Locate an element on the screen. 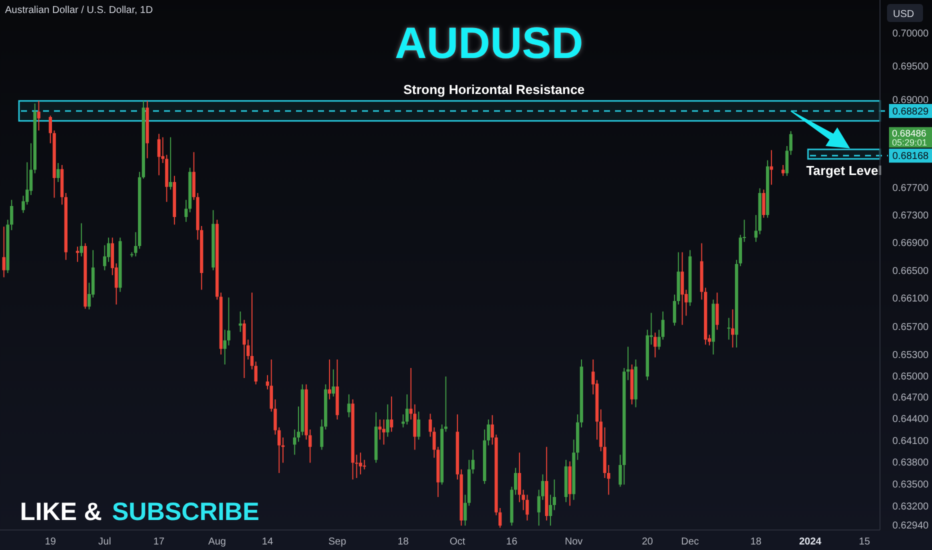 Image resolution: width=932 pixels, height=550 pixels. y-tick-label: 0.63500 is located at coordinates (911, 484).